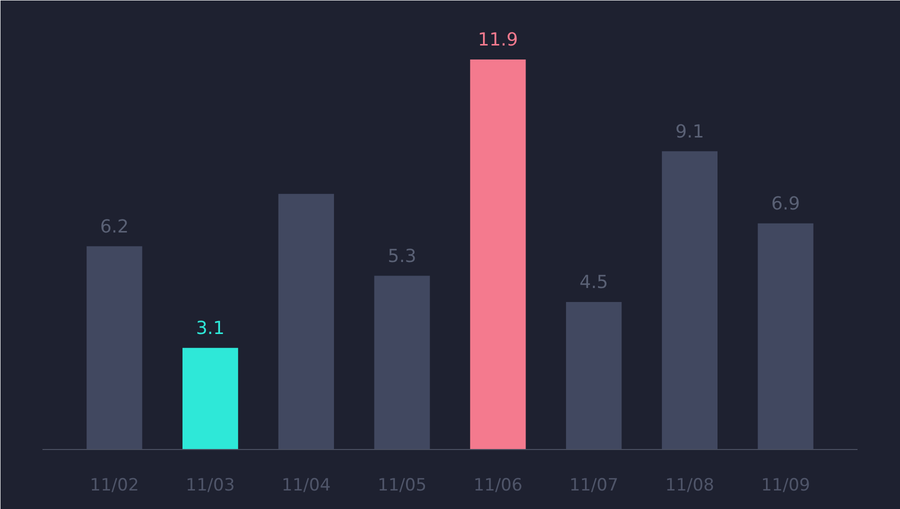 The width and height of the screenshot is (900, 509). Describe the element at coordinates (210, 328) in the screenshot. I see `data-label: 3.1` at that location.